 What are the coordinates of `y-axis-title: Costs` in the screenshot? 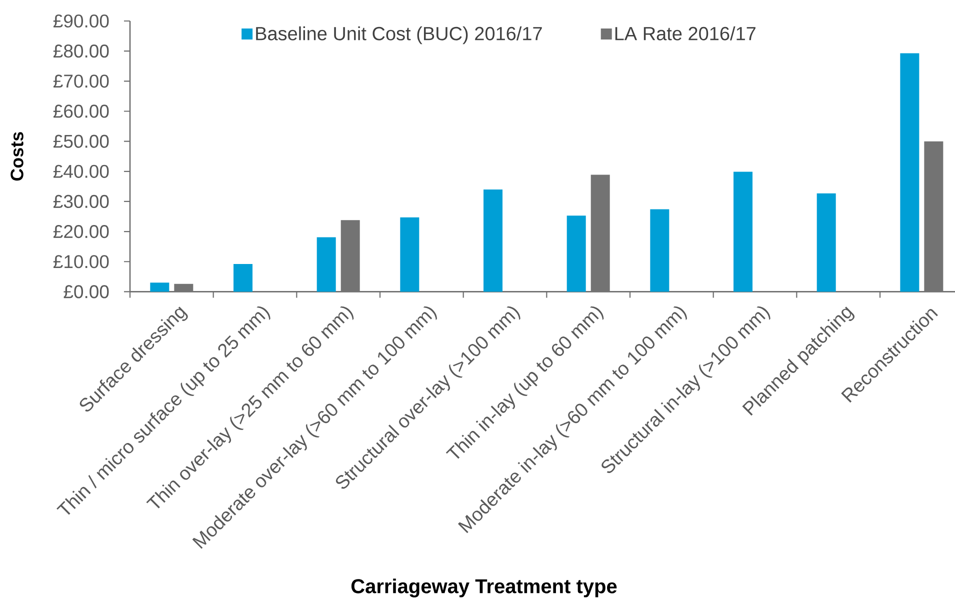 It's located at (17, 156).